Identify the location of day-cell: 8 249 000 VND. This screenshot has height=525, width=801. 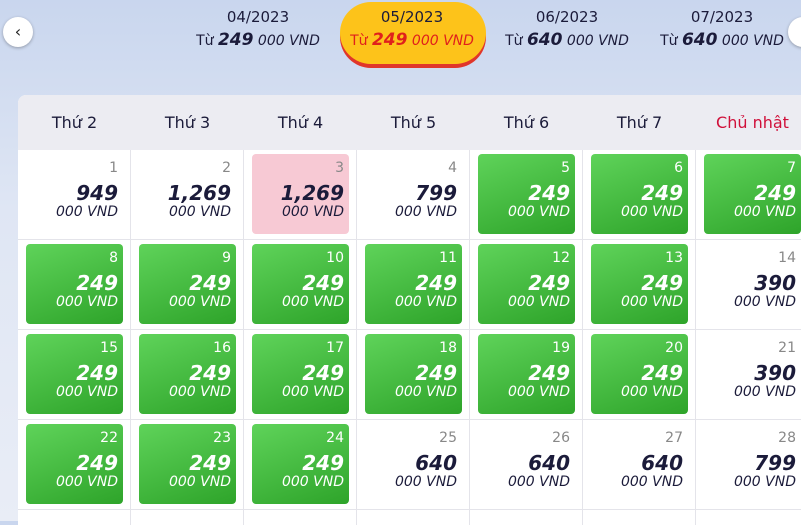
(74, 284).